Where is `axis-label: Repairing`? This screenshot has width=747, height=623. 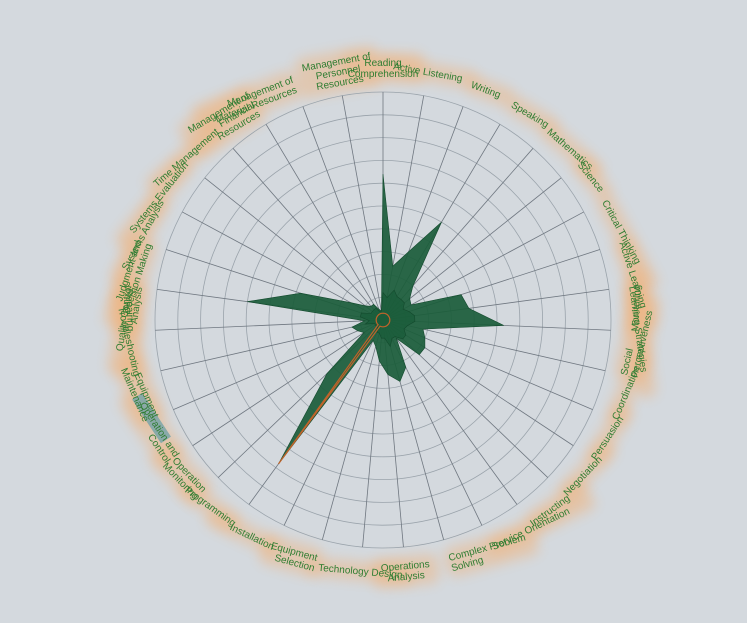
axis-label: Repairing is located at coordinates (129, 309).